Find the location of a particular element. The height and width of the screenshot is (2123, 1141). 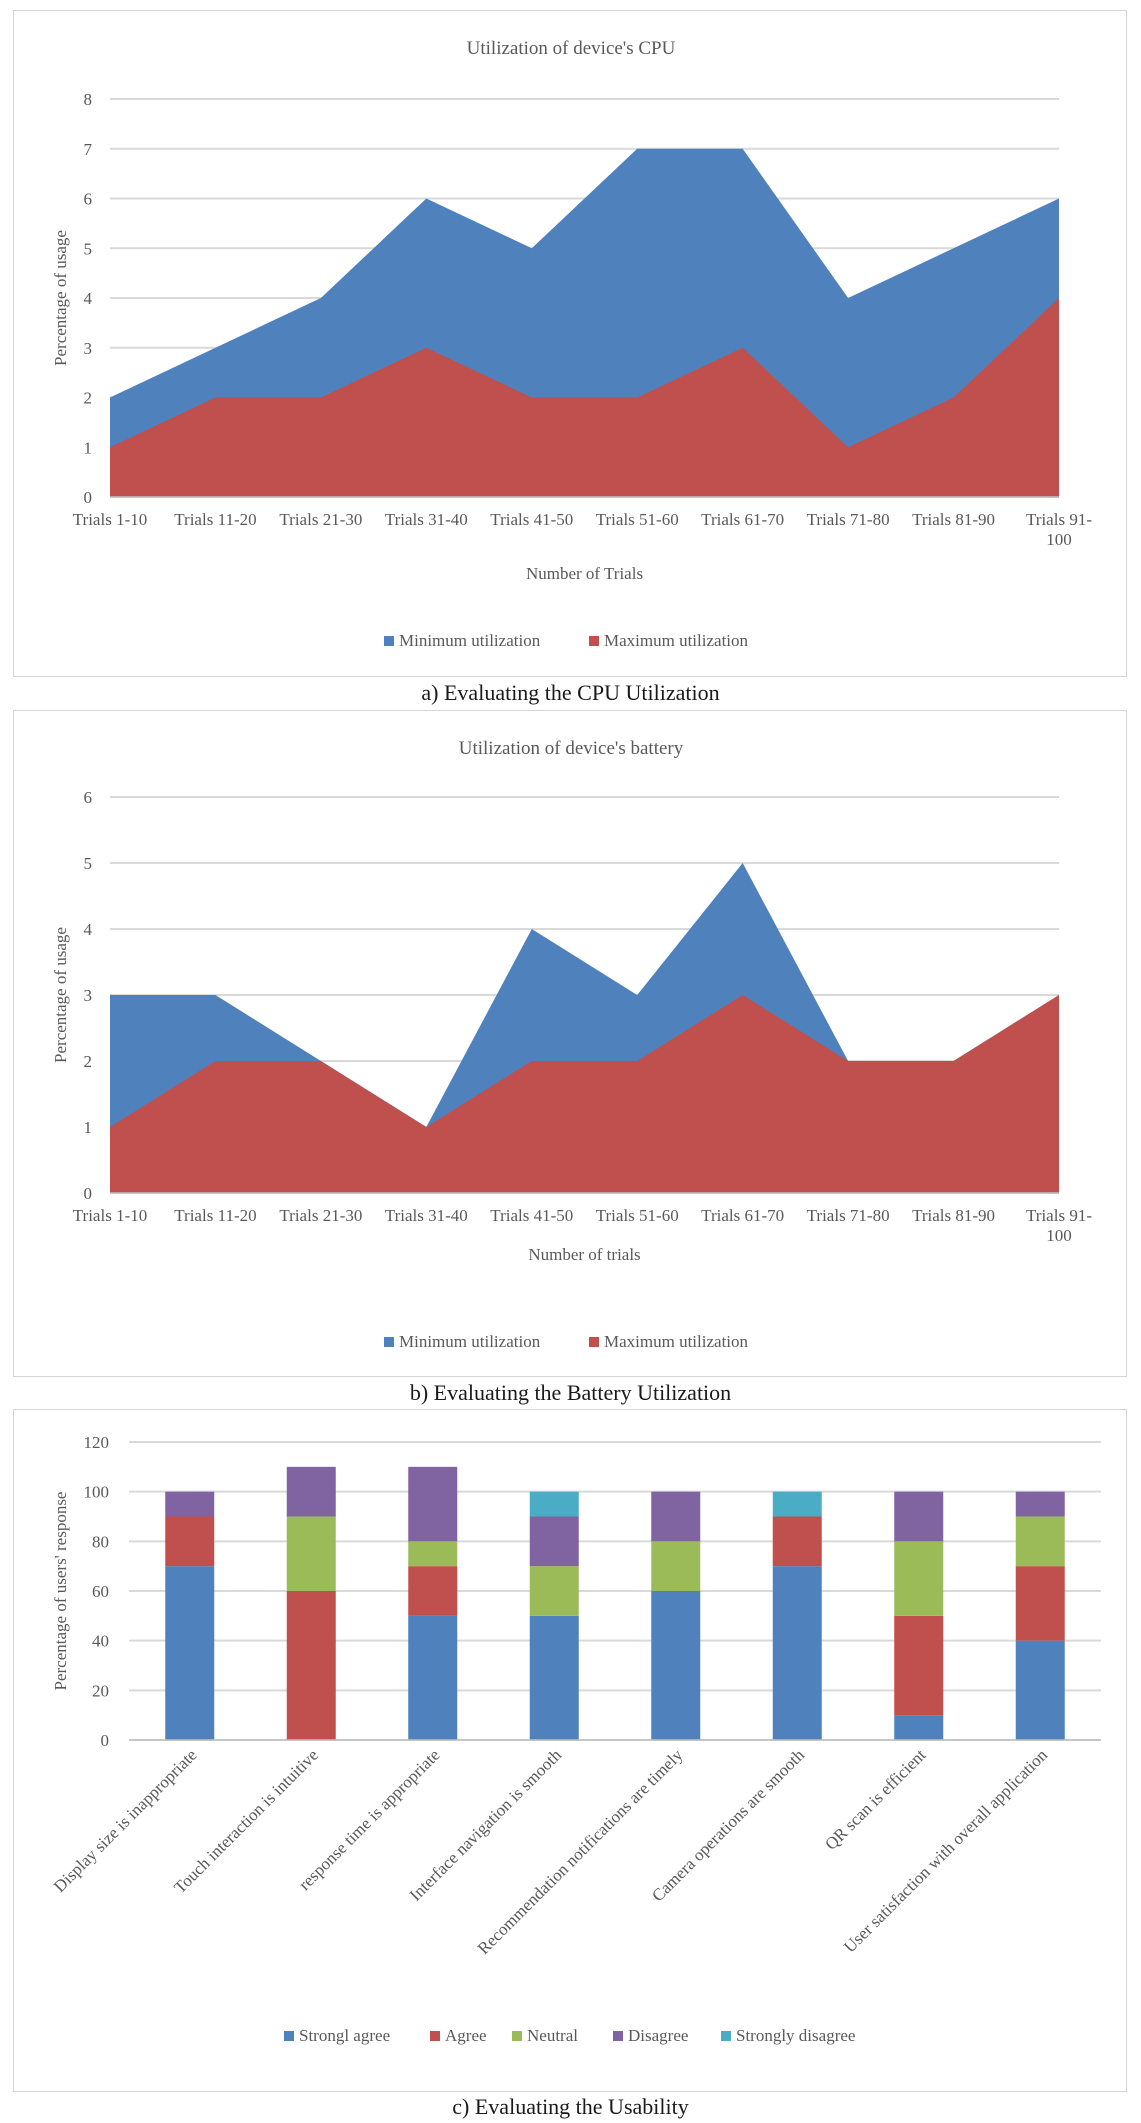

x-tick-label: QR scan is efficient is located at coordinates (875, 1799).